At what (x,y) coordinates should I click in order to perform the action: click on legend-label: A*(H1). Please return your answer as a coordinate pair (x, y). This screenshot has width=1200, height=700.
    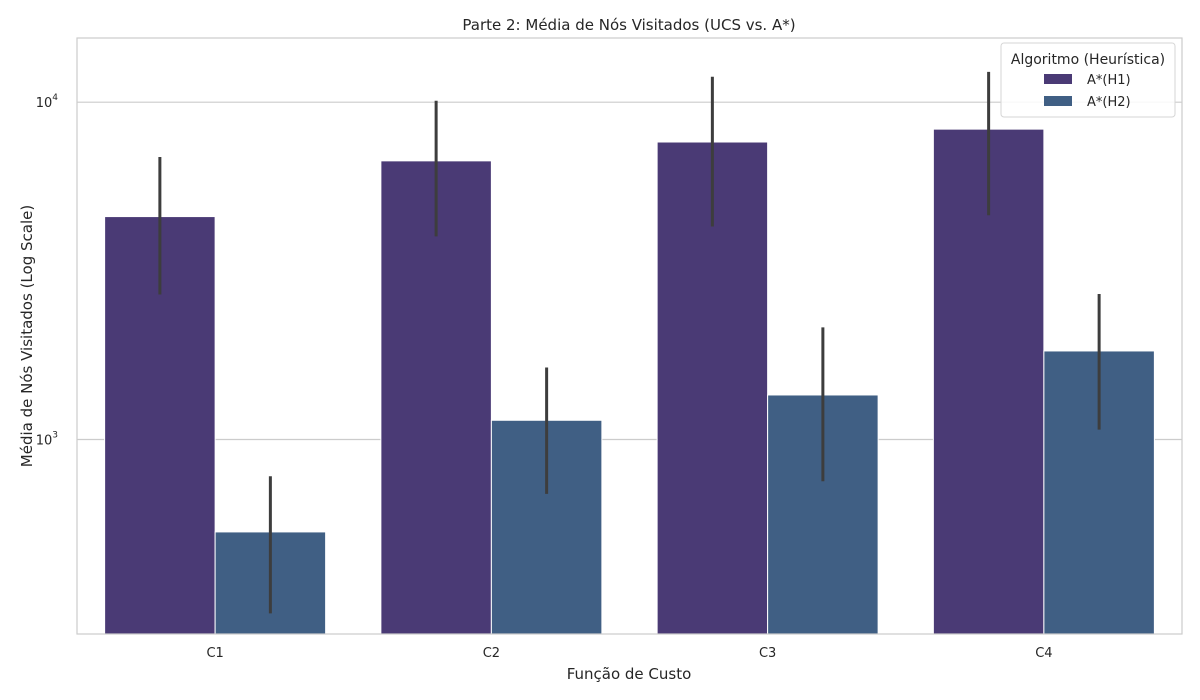
    Looking at the image, I should click on (1109, 80).